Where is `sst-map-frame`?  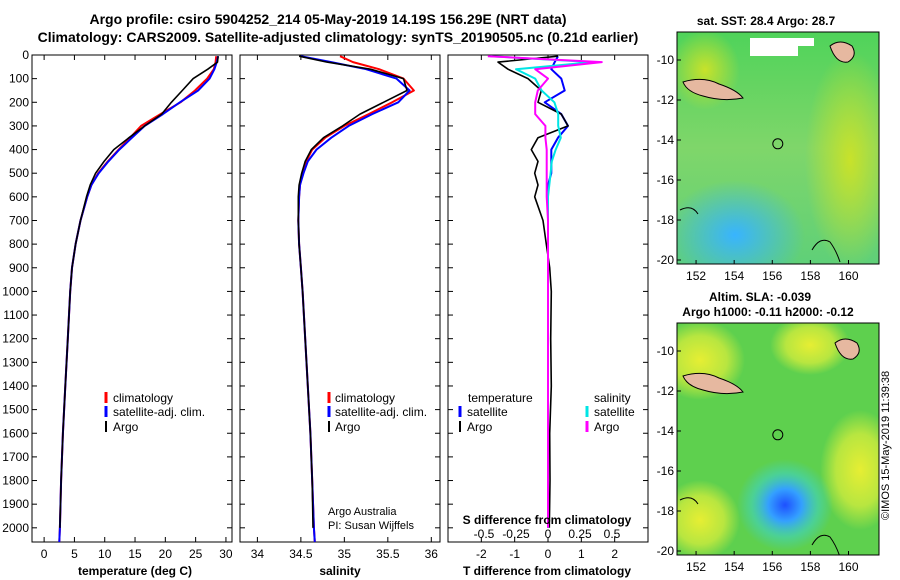 sst-map-frame is located at coordinates (778, 148).